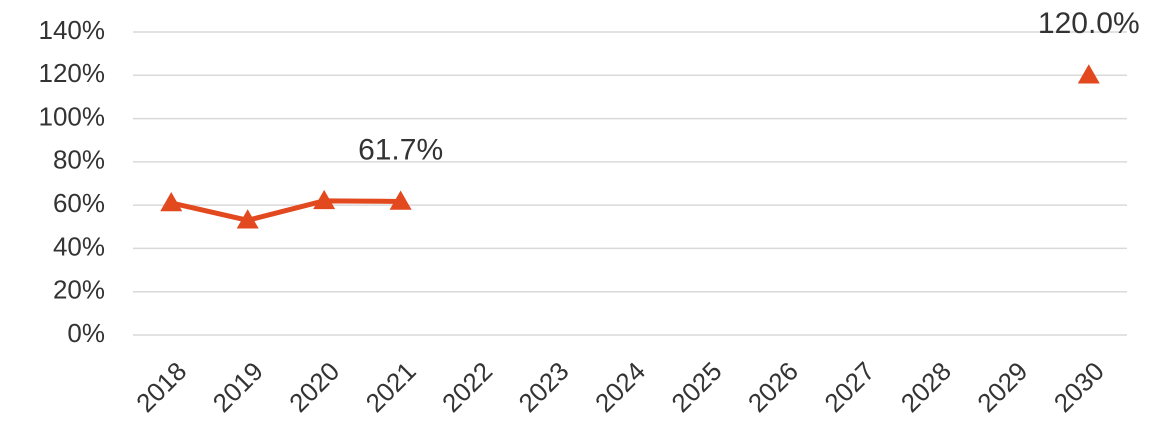  Describe the element at coordinates (314, 387) in the screenshot. I see `x-tick-label: 2020` at that location.